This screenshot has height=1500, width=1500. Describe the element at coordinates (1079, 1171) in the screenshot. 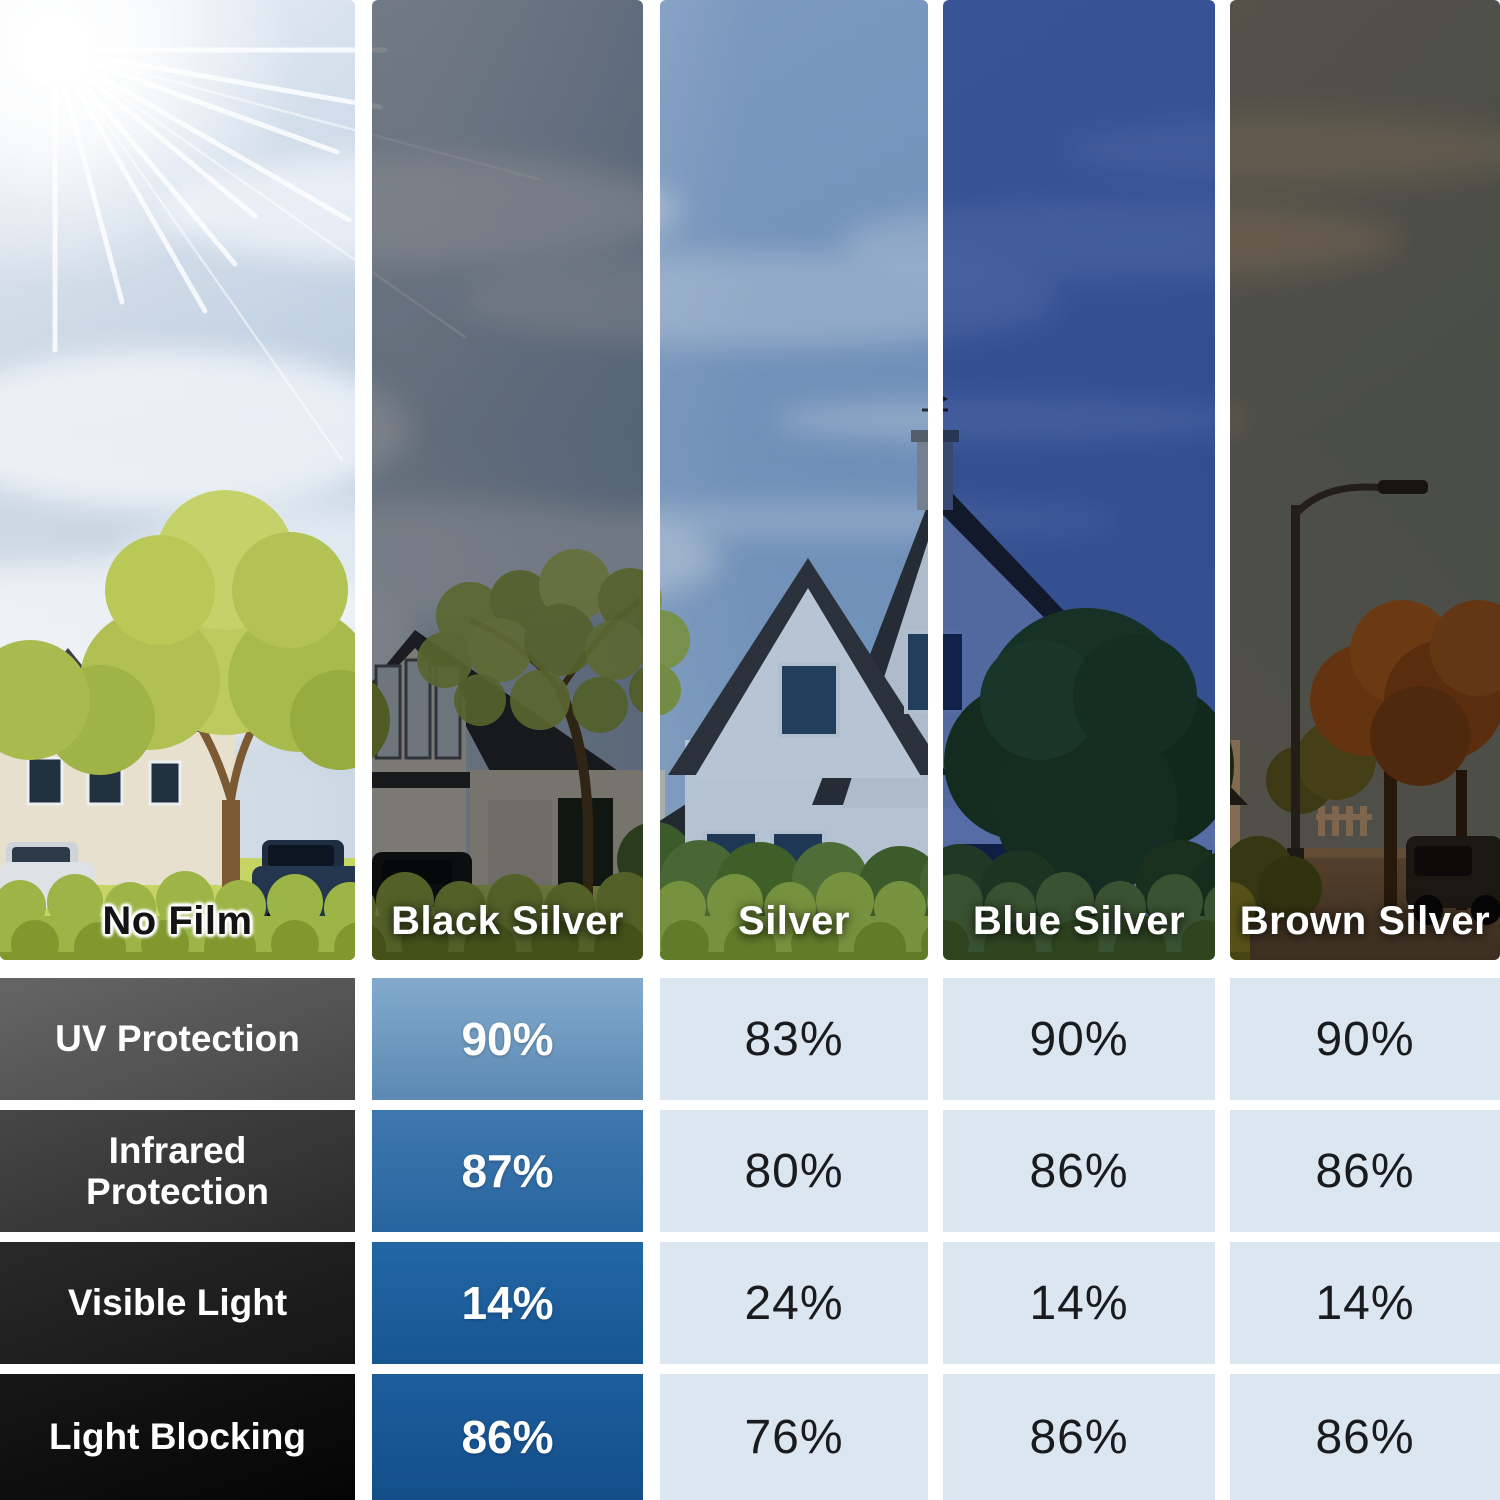

I see `cell-blue-silver-infrared: 86%` at that location.